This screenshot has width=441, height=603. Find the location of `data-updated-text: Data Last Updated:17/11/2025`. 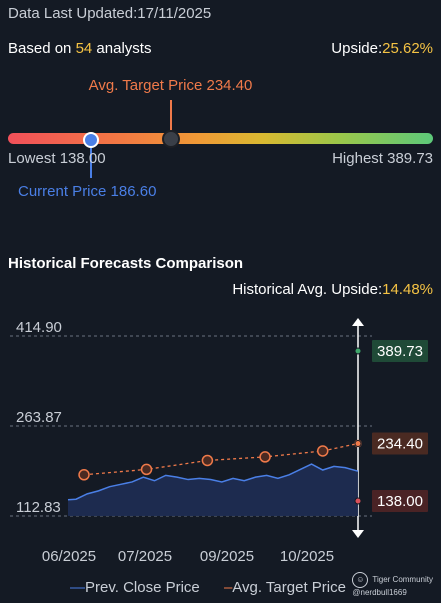

data-updated-text: Data Last Updated:17/11/2025 is located at coordinates (109, 13).